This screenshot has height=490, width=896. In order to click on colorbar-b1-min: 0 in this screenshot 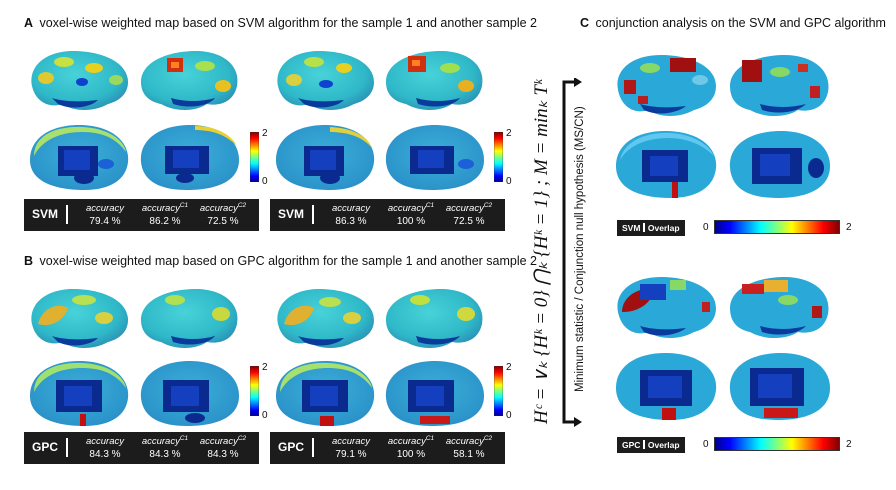, I will do `click(265, 415)`.